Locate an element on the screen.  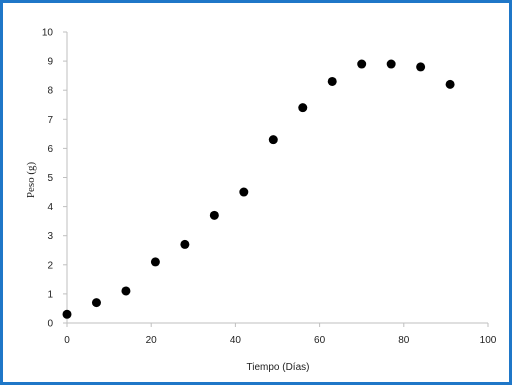
y-tick-label: 3 is located at coordinates (50, 236).